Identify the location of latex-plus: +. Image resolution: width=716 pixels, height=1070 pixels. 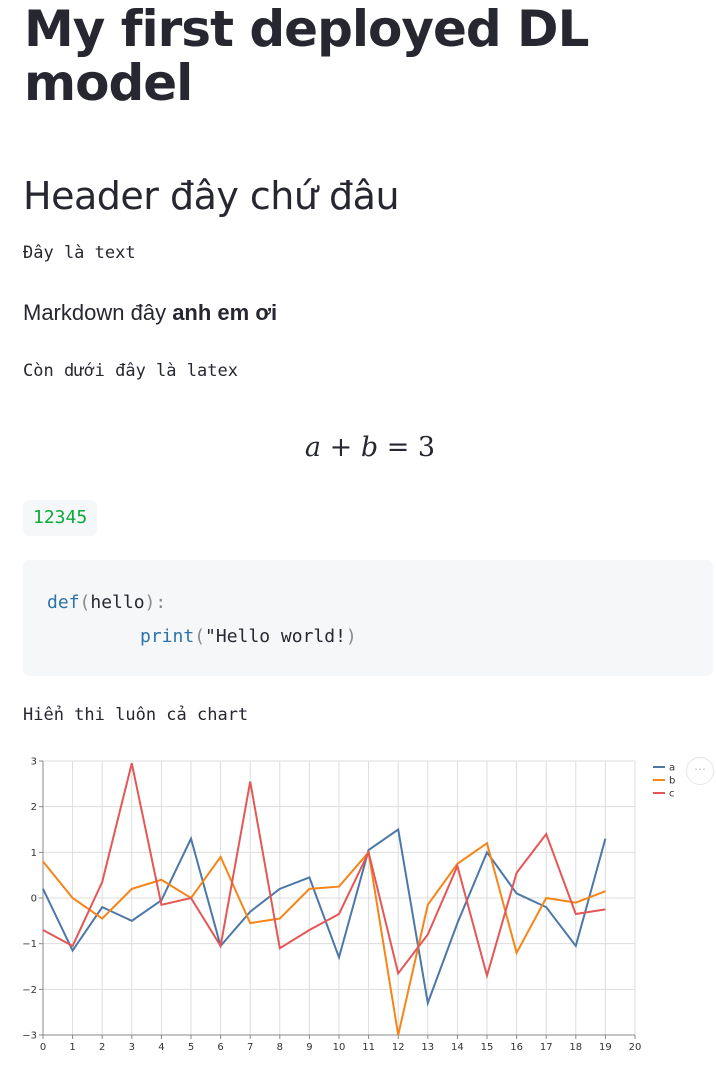
(341, 447).